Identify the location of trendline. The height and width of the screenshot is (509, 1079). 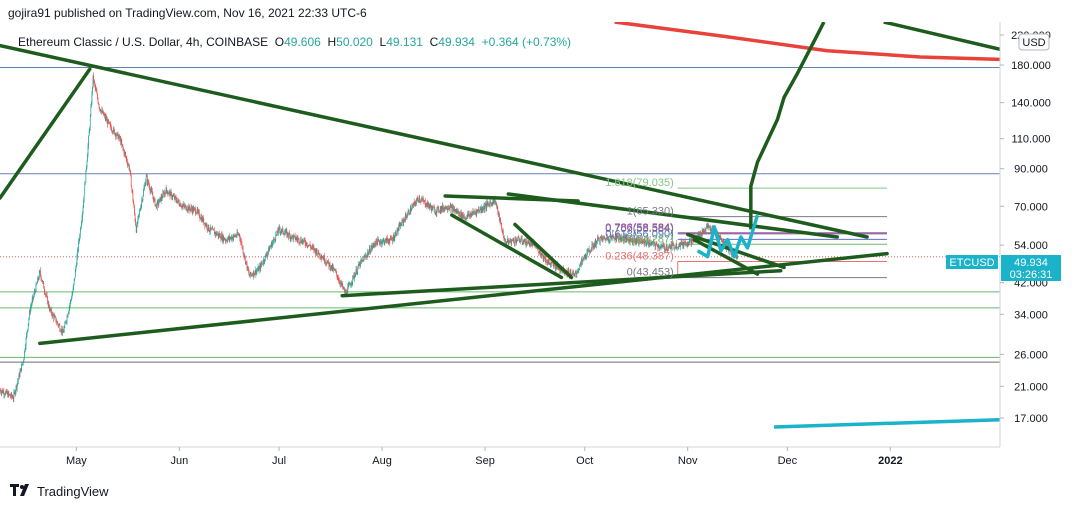
(726, 256).